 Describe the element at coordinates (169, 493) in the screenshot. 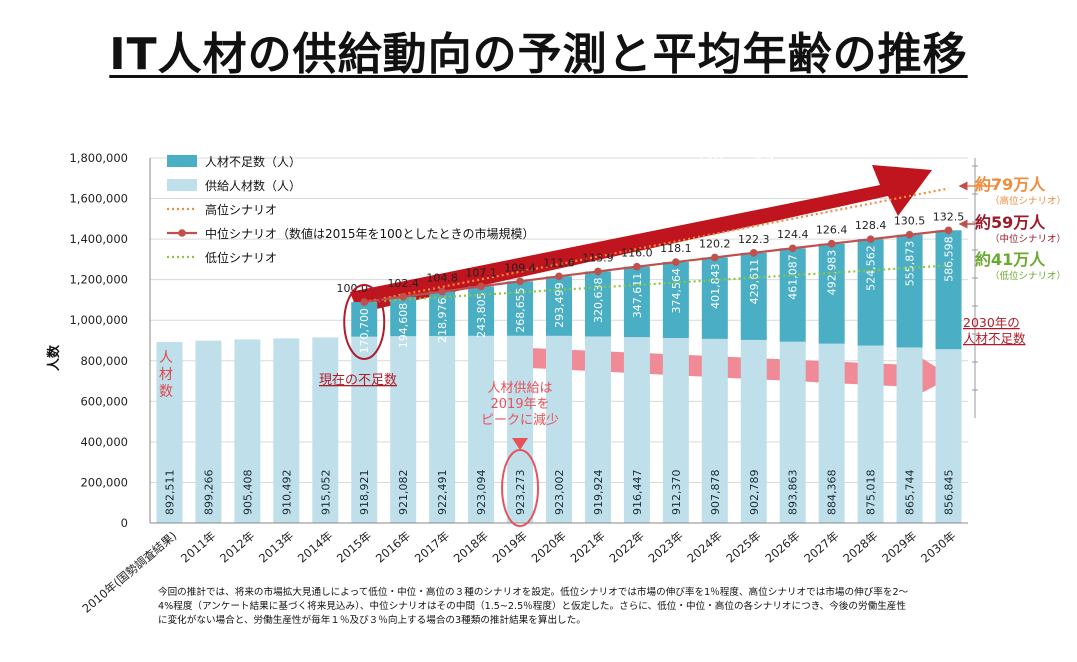

I see `supply-bar-label: 892,511` at that location.